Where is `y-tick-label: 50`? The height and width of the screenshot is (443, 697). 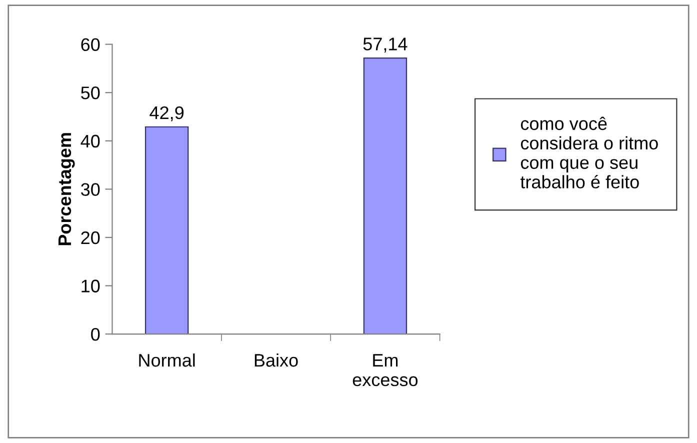 y-tick-label: 50 is located at coordinates (90, 93).